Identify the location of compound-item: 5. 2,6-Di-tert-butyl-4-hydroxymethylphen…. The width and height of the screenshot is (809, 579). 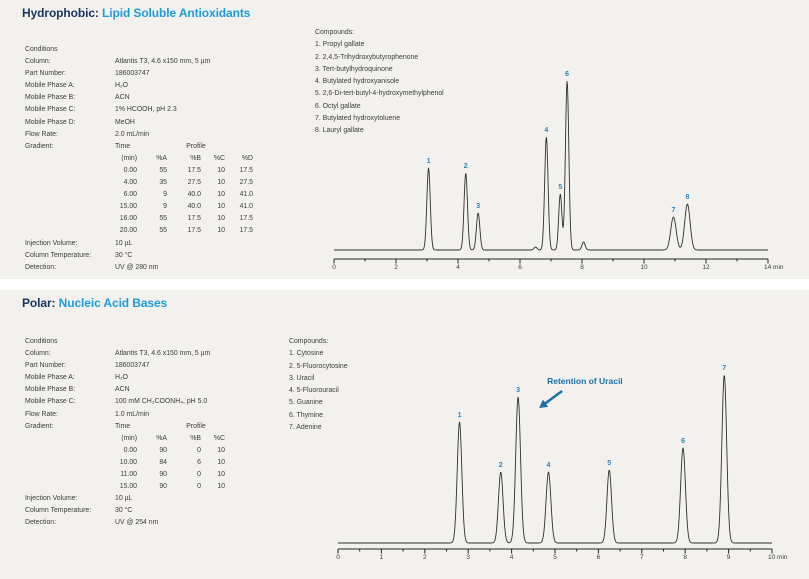
(379, 94).